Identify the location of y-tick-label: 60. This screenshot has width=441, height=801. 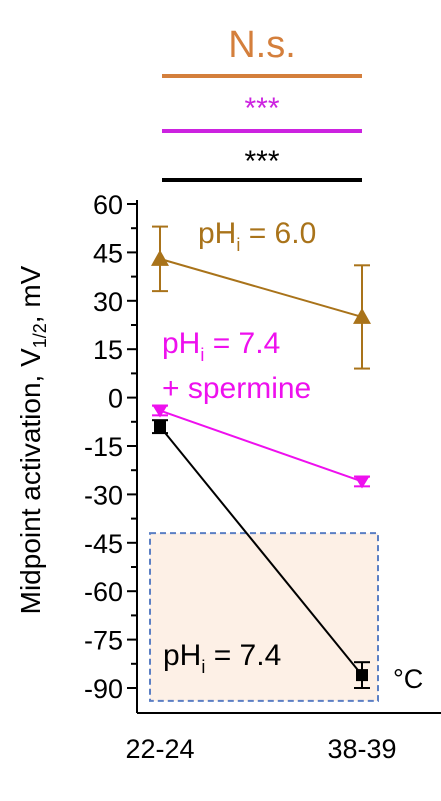
(108, 205).